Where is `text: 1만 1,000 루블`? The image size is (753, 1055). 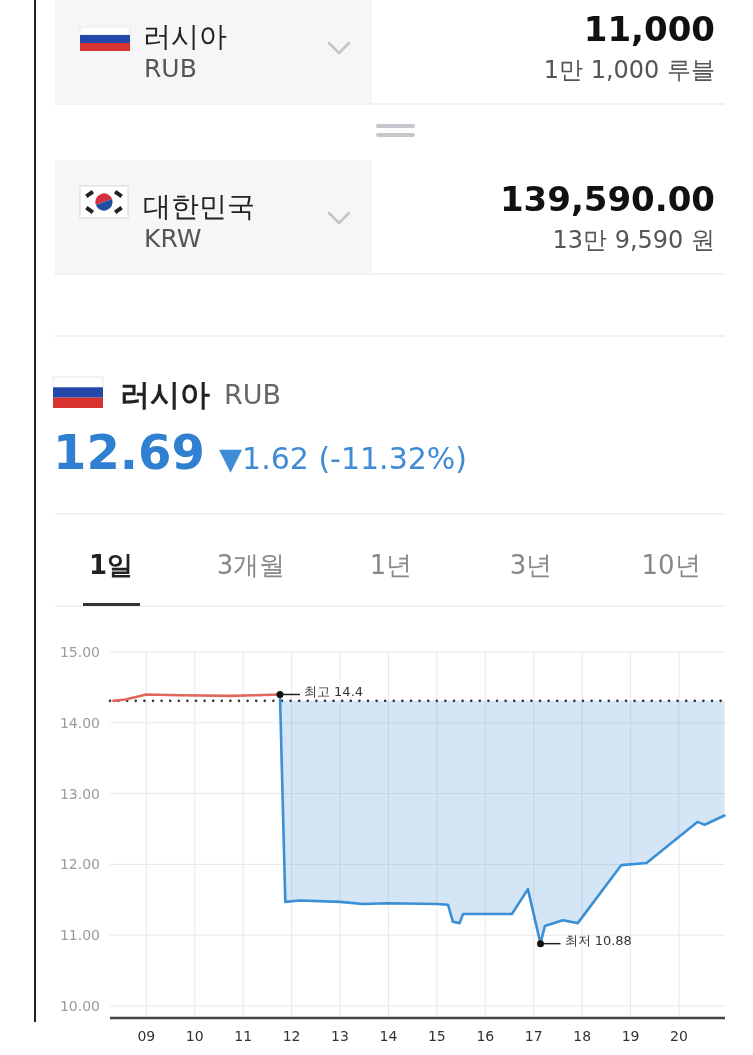
text: 1만 1,000 루블 is located at coordinates (629, 70).